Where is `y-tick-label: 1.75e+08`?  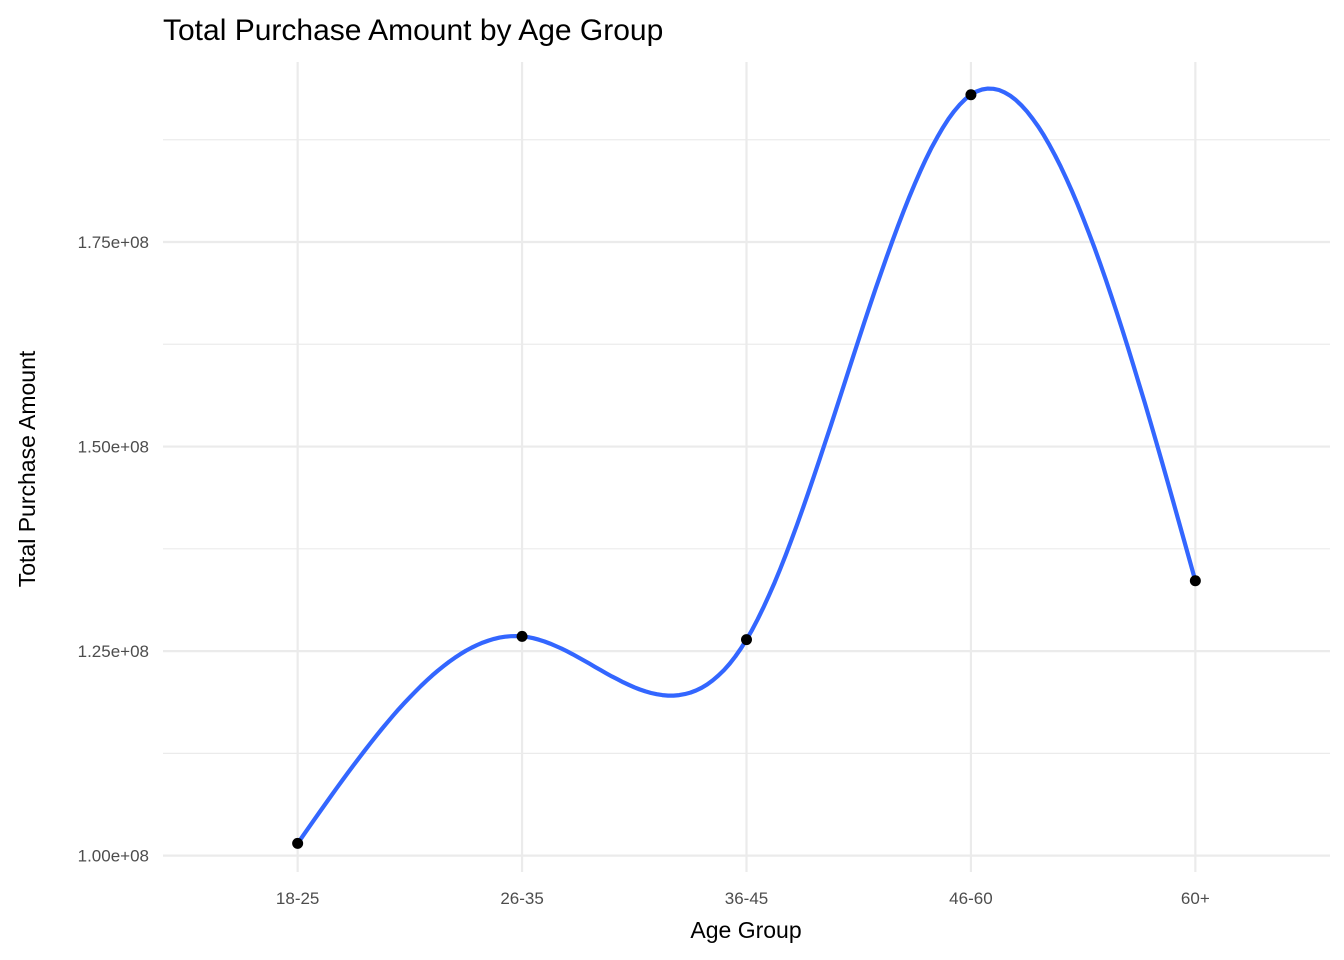
y-tick-label: 1.75e+08 is located at coordinates (113, 242).